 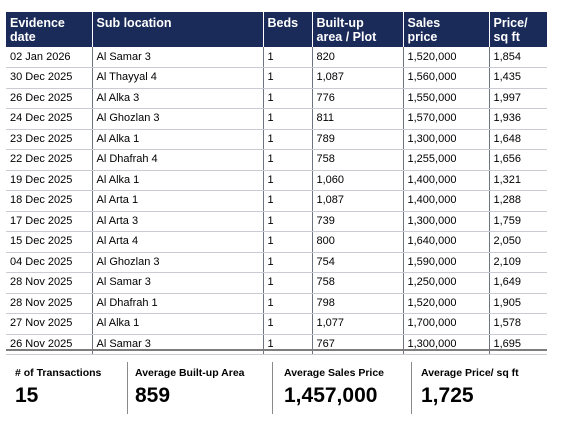 I want to click on header-evidence-date: Evidence date, so click(x=49, y=29).